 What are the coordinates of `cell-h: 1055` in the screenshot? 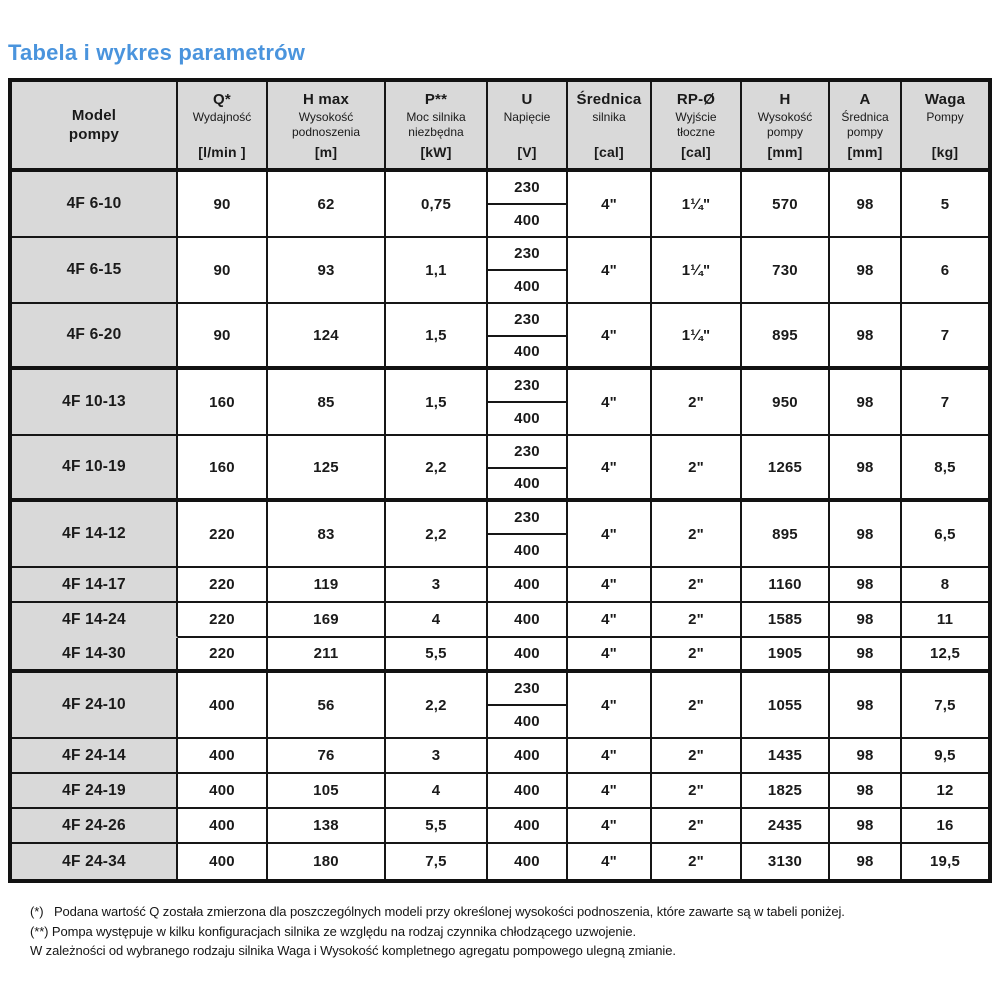 It's located at (786, 706).